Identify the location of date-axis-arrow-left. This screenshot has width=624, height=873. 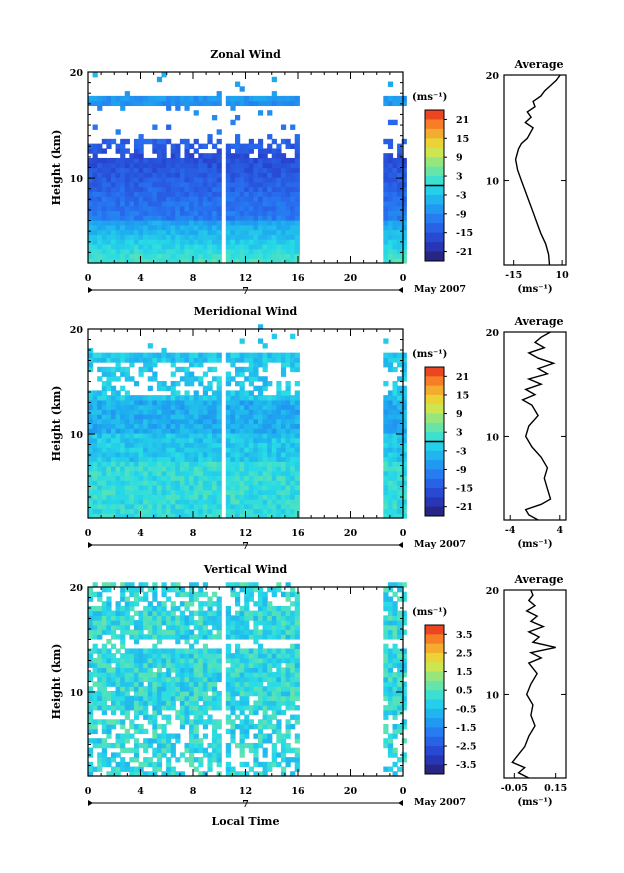
(90, 803).